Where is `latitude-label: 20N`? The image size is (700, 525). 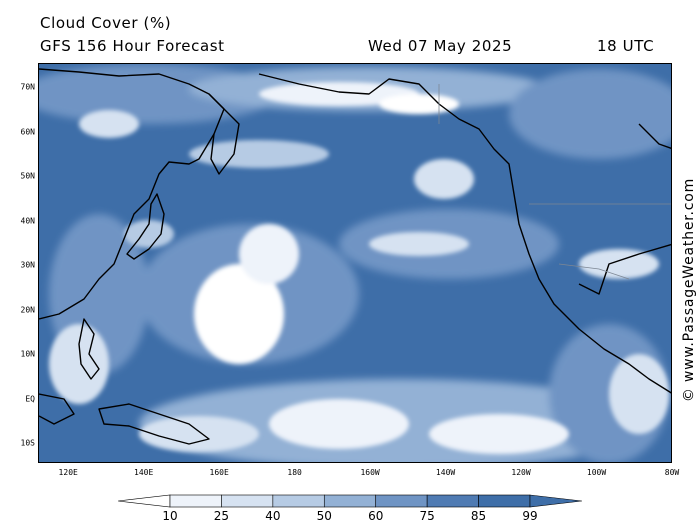
latitude-label: 20N is located at coordinates (27, 310).